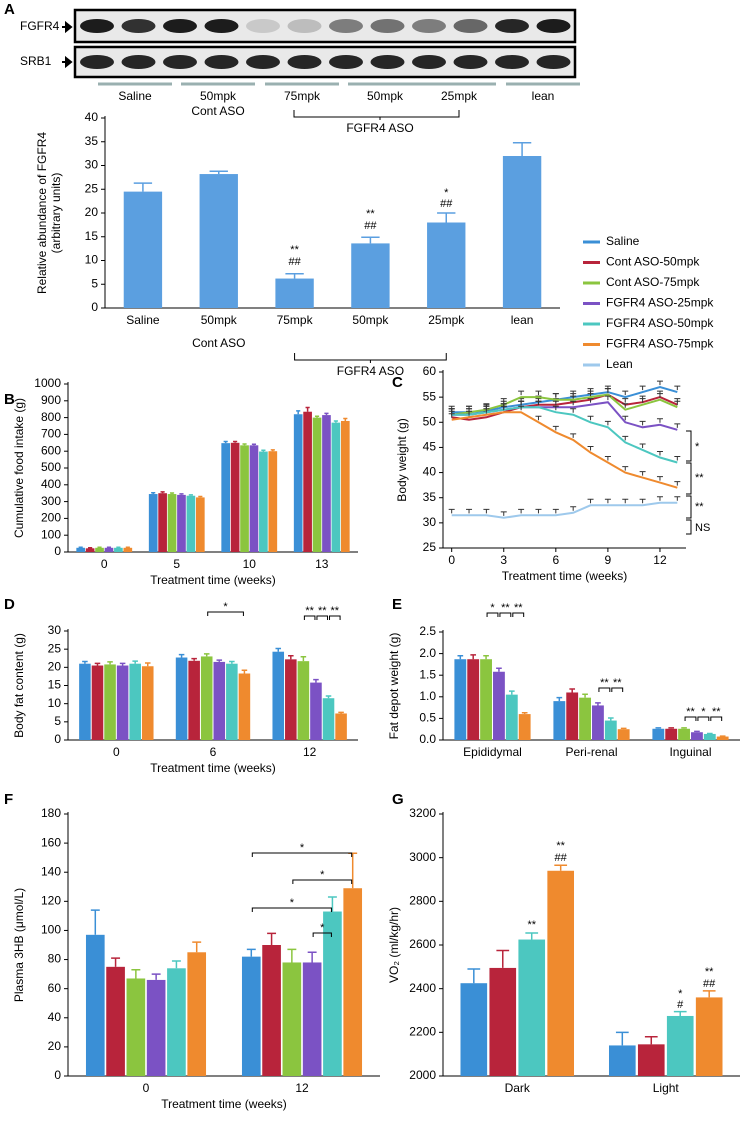  What do you see at coordinates (55, 685) in the screenshot?
I see `y-tick-label: 15` at bounding box center [55, 685].